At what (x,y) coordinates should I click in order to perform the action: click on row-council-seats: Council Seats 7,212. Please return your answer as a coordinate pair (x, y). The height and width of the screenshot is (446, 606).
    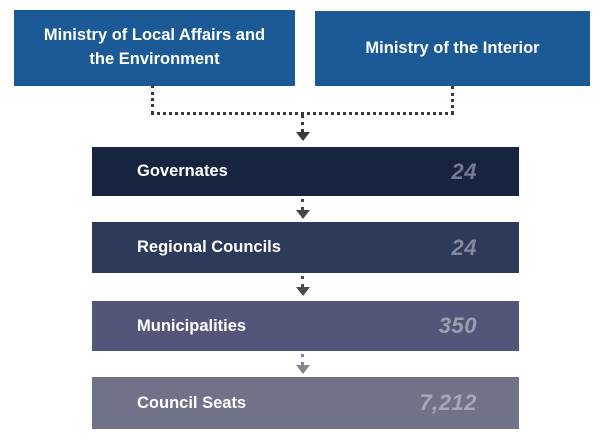
    Looking at the image, I should click on (305, 403).